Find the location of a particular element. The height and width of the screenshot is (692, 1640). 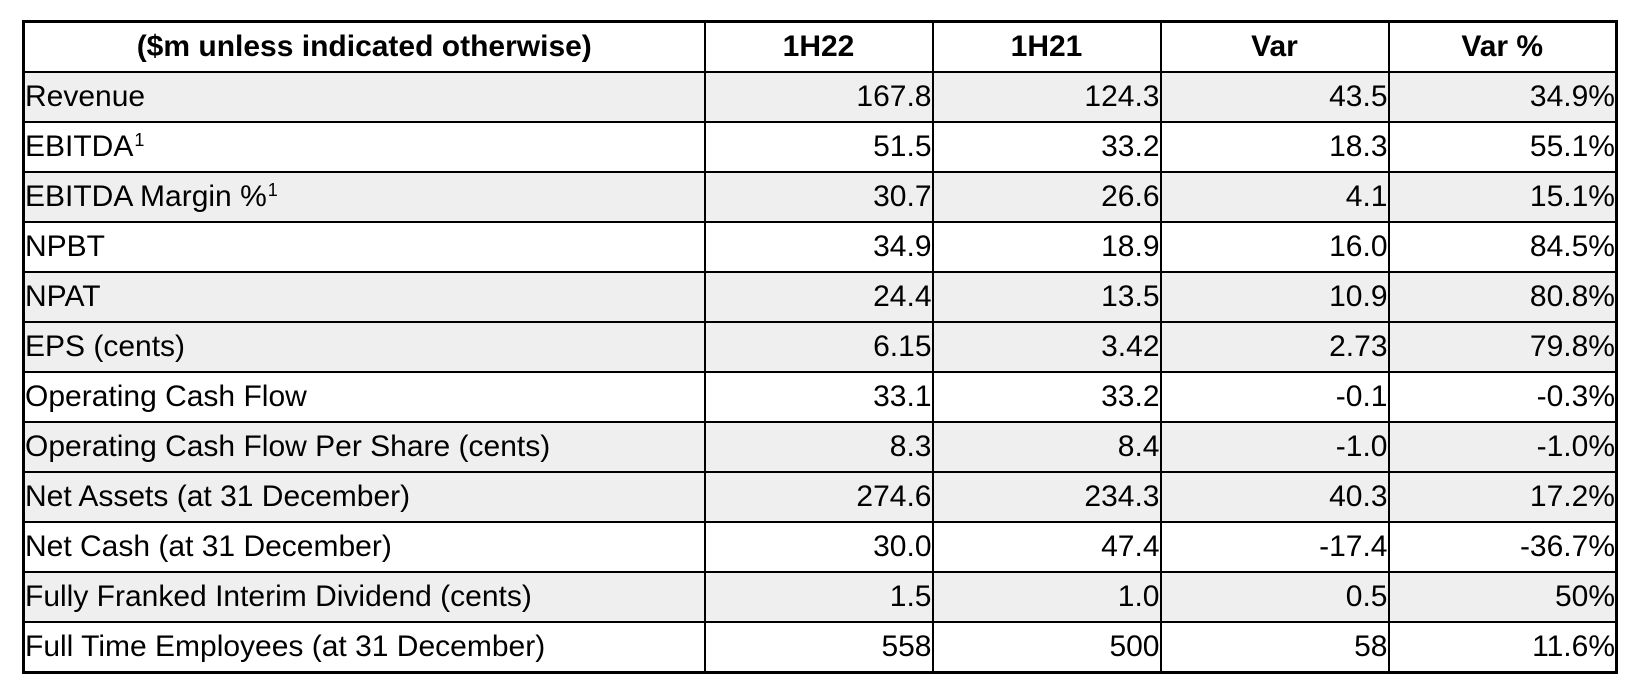

table-row-eps: EPS (cents) 6.15 3.42 2.73 79.8% is located at coordinates (820, 347).